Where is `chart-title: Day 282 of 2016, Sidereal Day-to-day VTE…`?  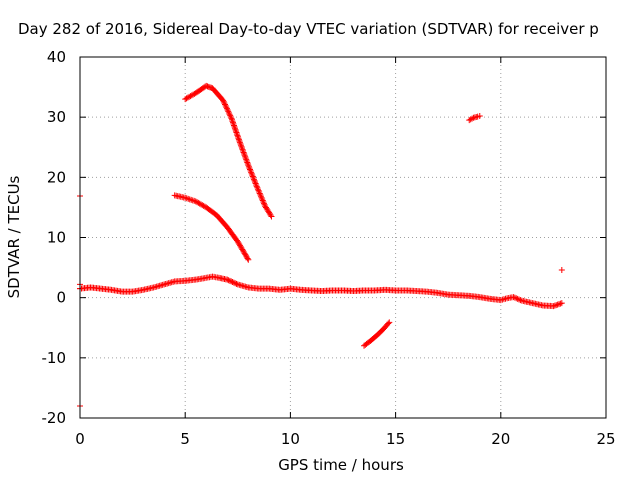 chart-title: Day 282 of 2016, Sidereal Day-to-day VTE… is located at coordinates (308, 29).